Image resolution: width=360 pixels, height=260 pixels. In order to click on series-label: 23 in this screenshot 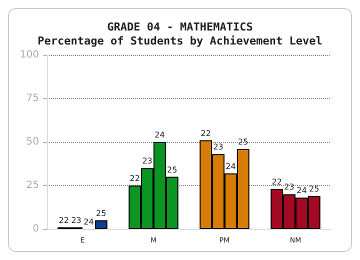, I will do `click(76, 220)`.